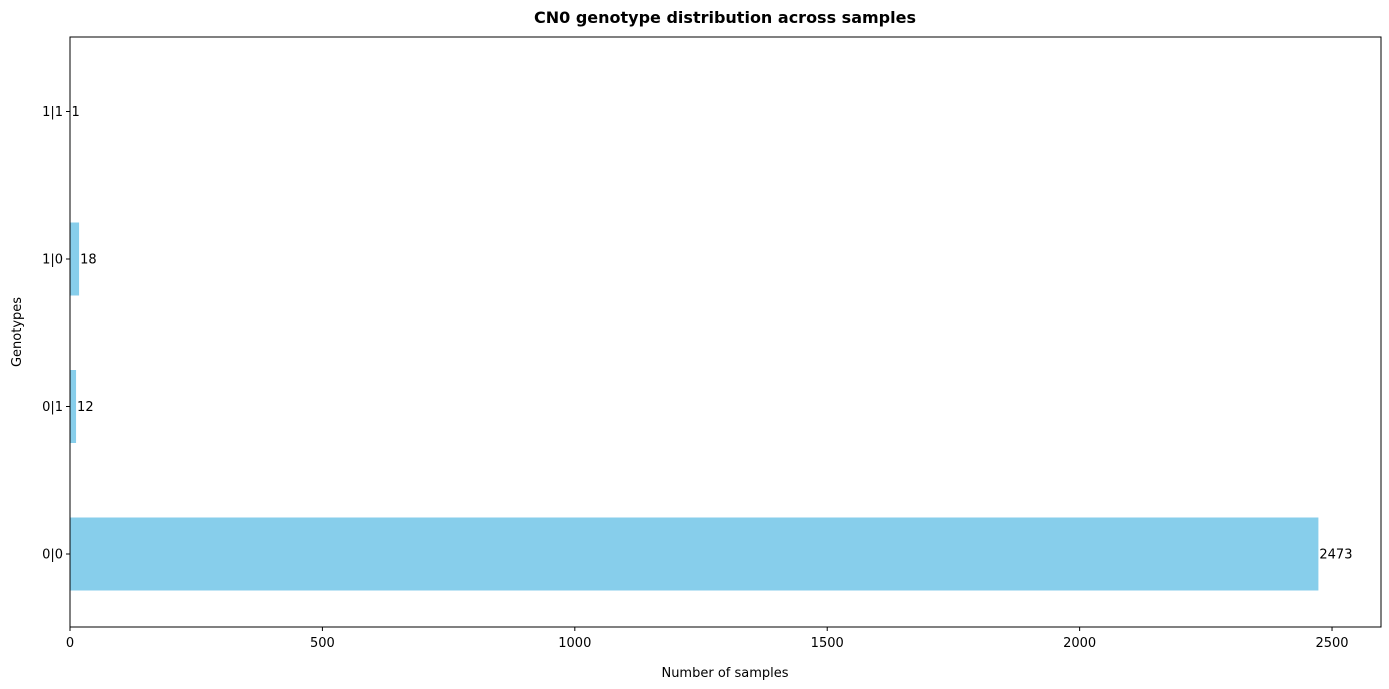  What do you see at coordinates (52, 260) in the screenshot?
I see `y-tick-label-1|0: 1|0` at bounding box center [52, 260].